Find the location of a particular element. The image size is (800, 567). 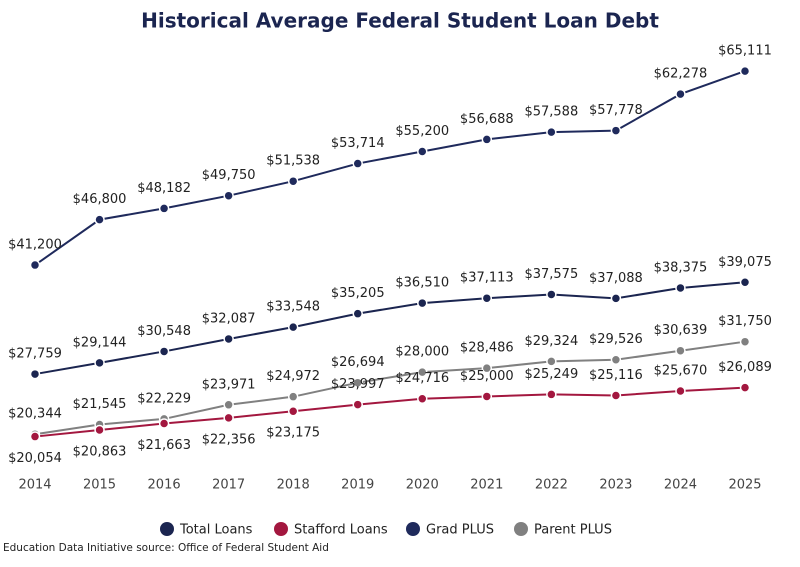

data-label: $28,000 is located at coordinates (422, 352).